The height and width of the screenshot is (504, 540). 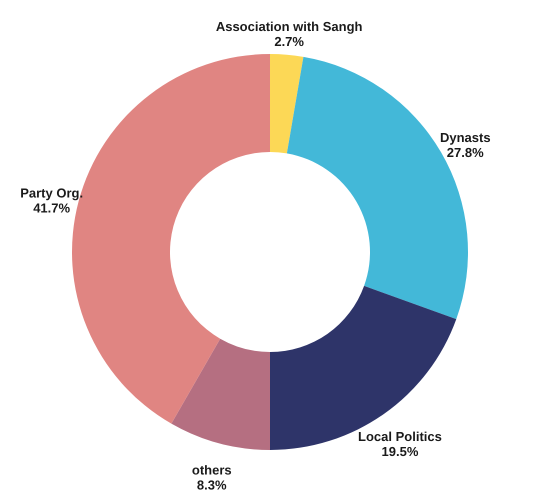 I want to click on slice-label: Association with Sangh, so click(x=289, y=26).